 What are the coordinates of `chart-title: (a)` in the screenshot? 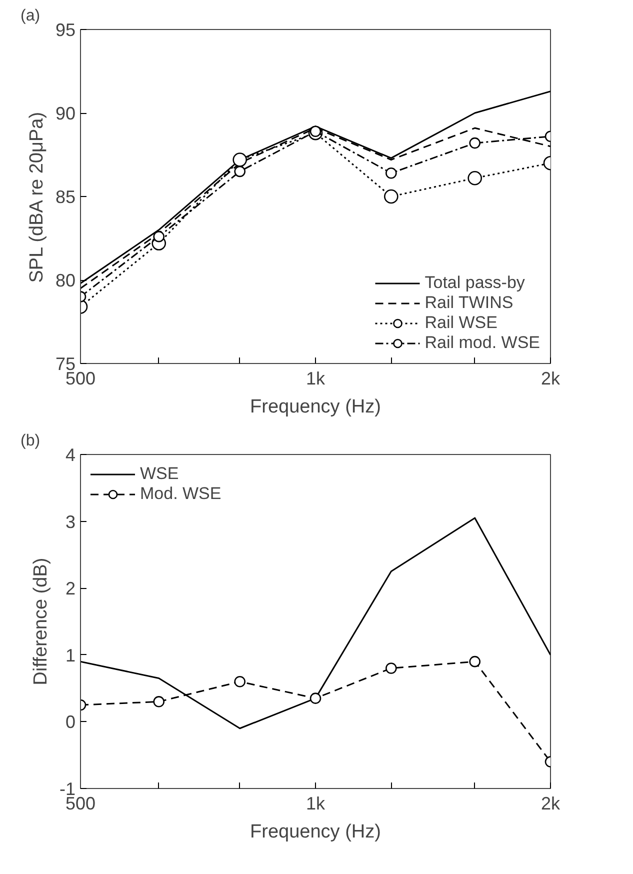 It's located at (30, 16).